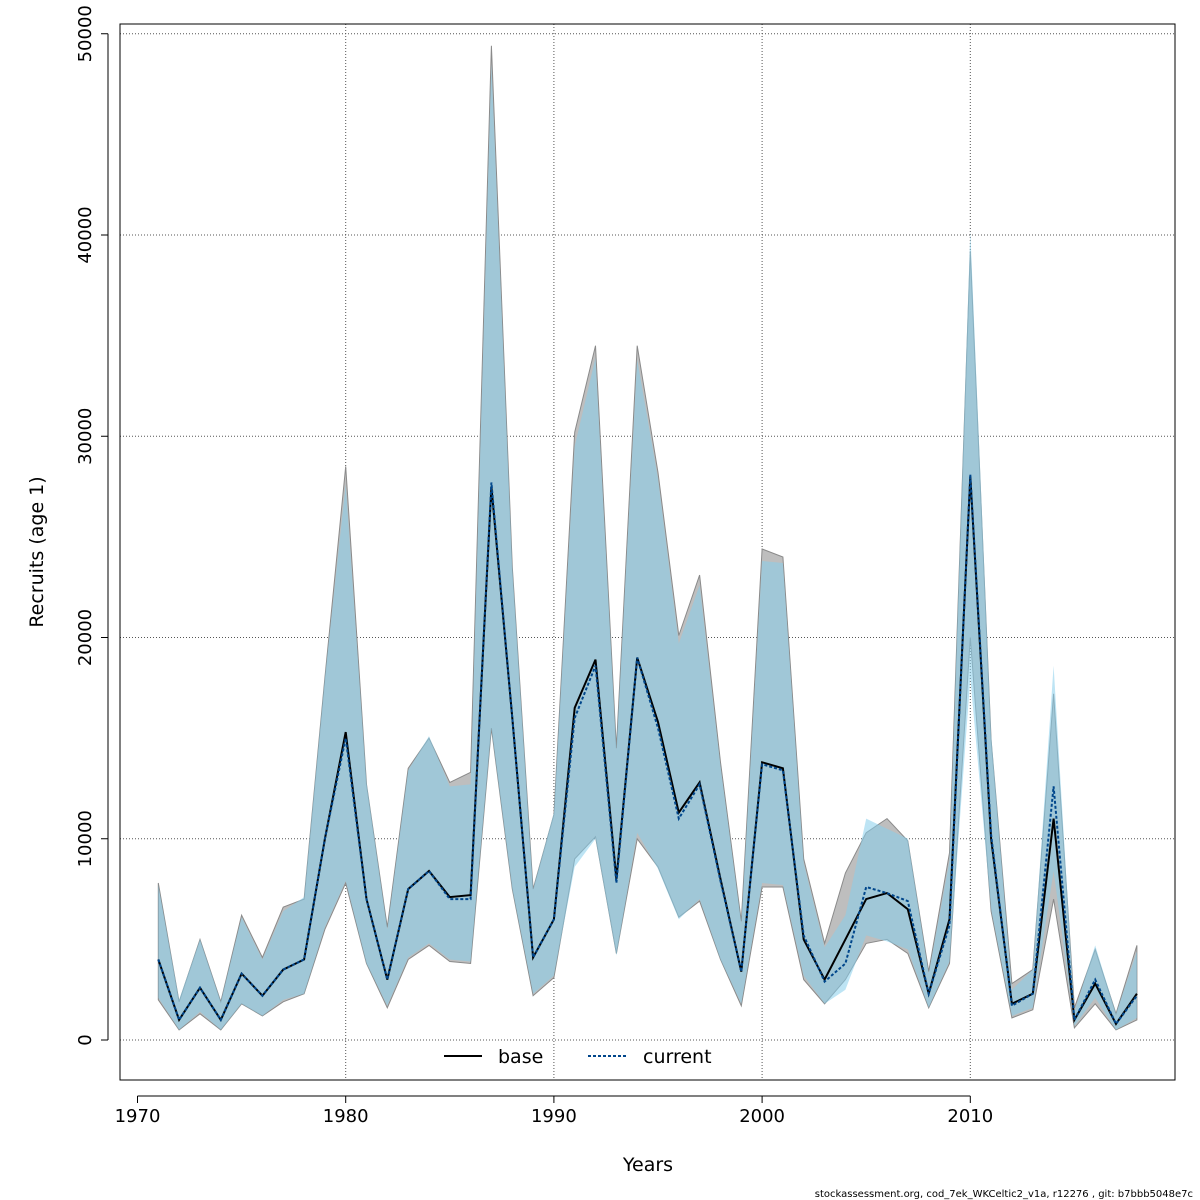 The height and width of the screenshot is (1200, 1200). Describe the element at coordinates (138, 1116) in the screenshot. I see `x-tick-label: 1970` at that location.